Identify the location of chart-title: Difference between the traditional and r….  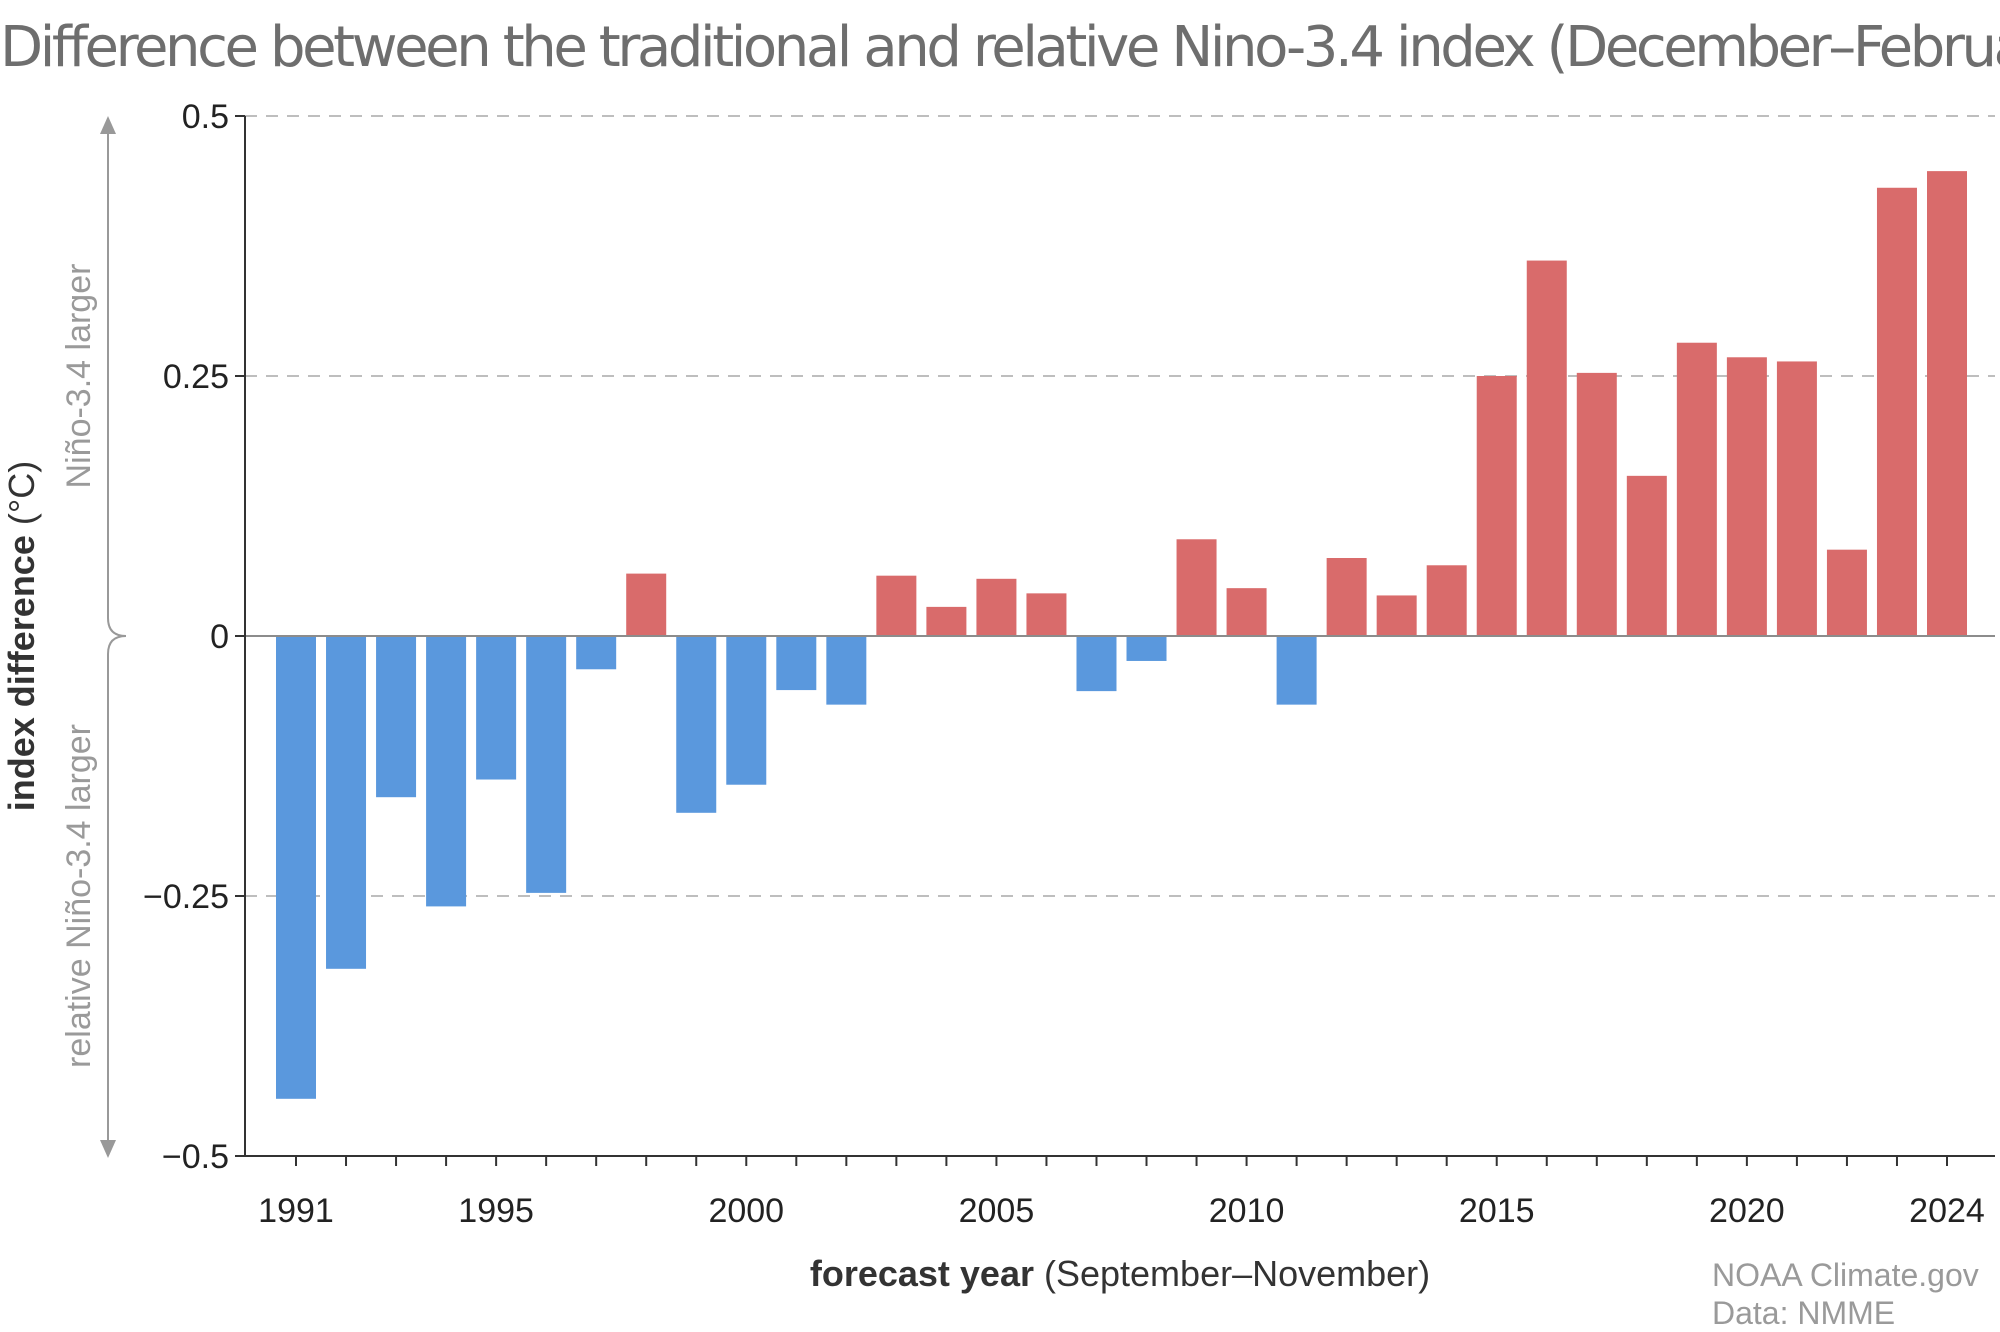
(1000, 47).